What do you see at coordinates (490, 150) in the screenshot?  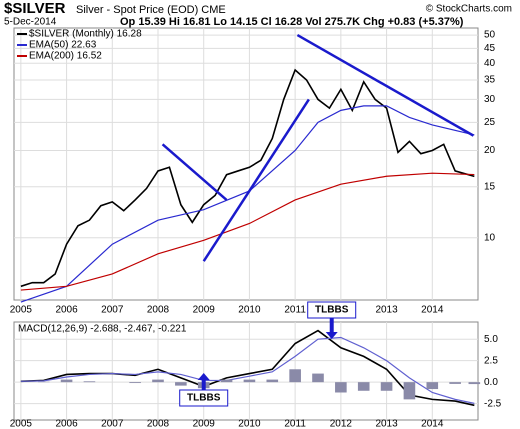 I see `y-tick-label: 20` at bounding box center [490, 150].